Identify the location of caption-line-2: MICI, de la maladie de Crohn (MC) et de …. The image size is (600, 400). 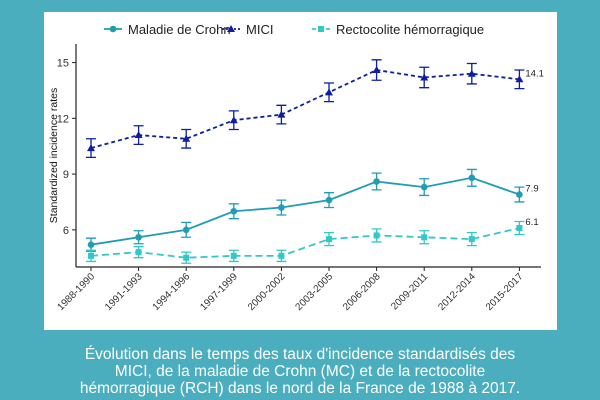
(300, 371).